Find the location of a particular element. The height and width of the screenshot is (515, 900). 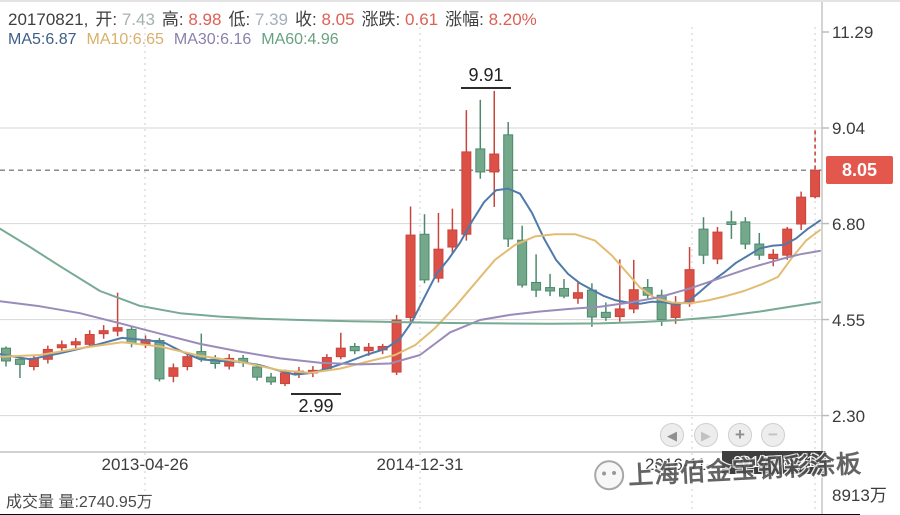

current-date-badge: 2017-08-21 is located at coordinates (774, 462).